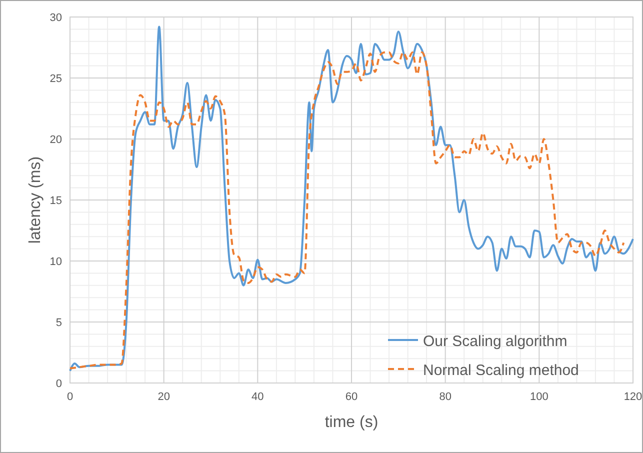  What do you see at coordinates (35, 200) in the screenshot?
I see `y-axis-title: latency (ms)` at bounding box center [35, 200].